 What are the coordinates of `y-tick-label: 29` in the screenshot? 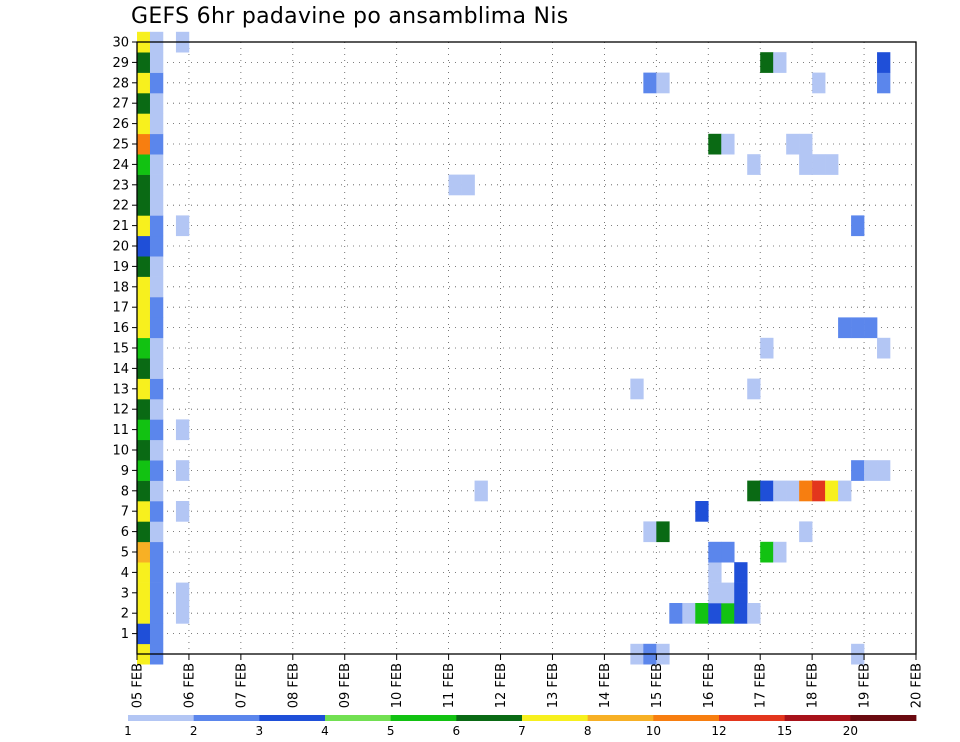 It's located at (120, 63).